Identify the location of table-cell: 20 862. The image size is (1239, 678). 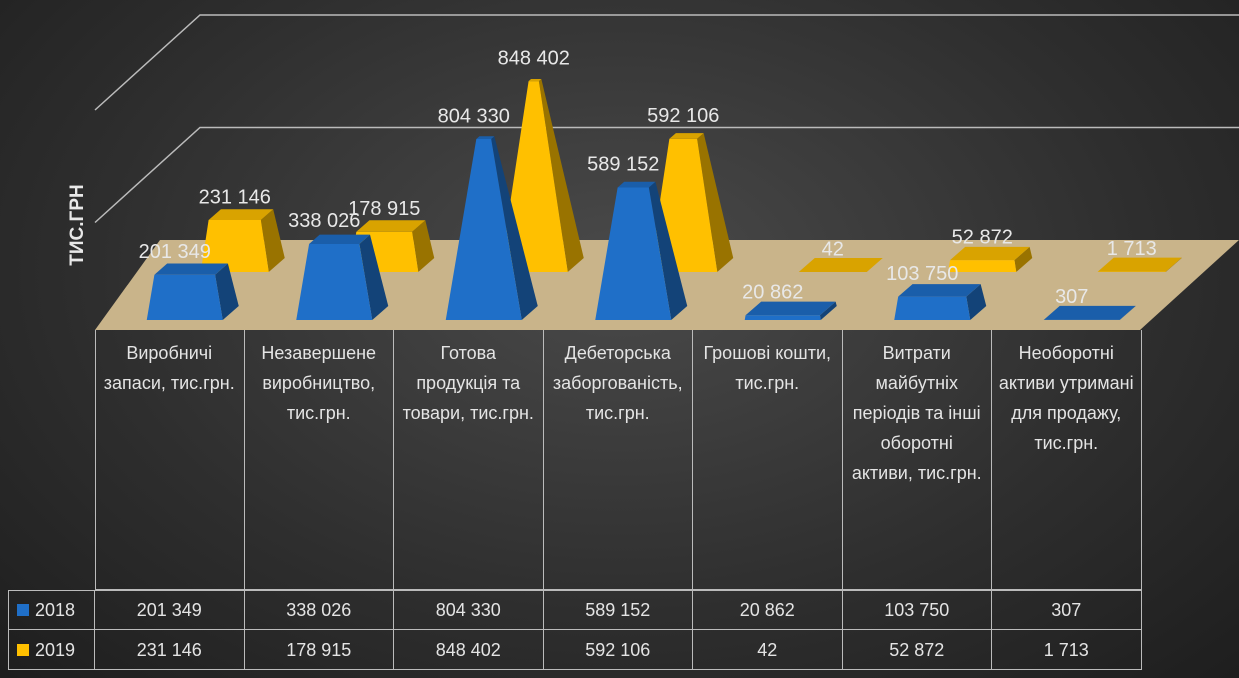
(768, 610).